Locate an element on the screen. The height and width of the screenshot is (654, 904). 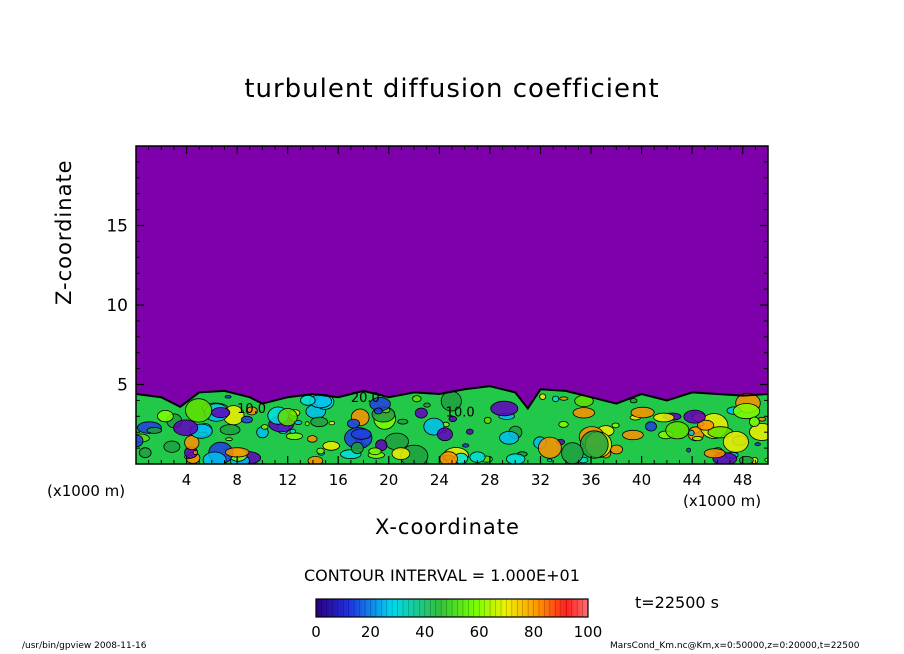
colorbar-tick-label: 100 is located at coordinates (588, 632).